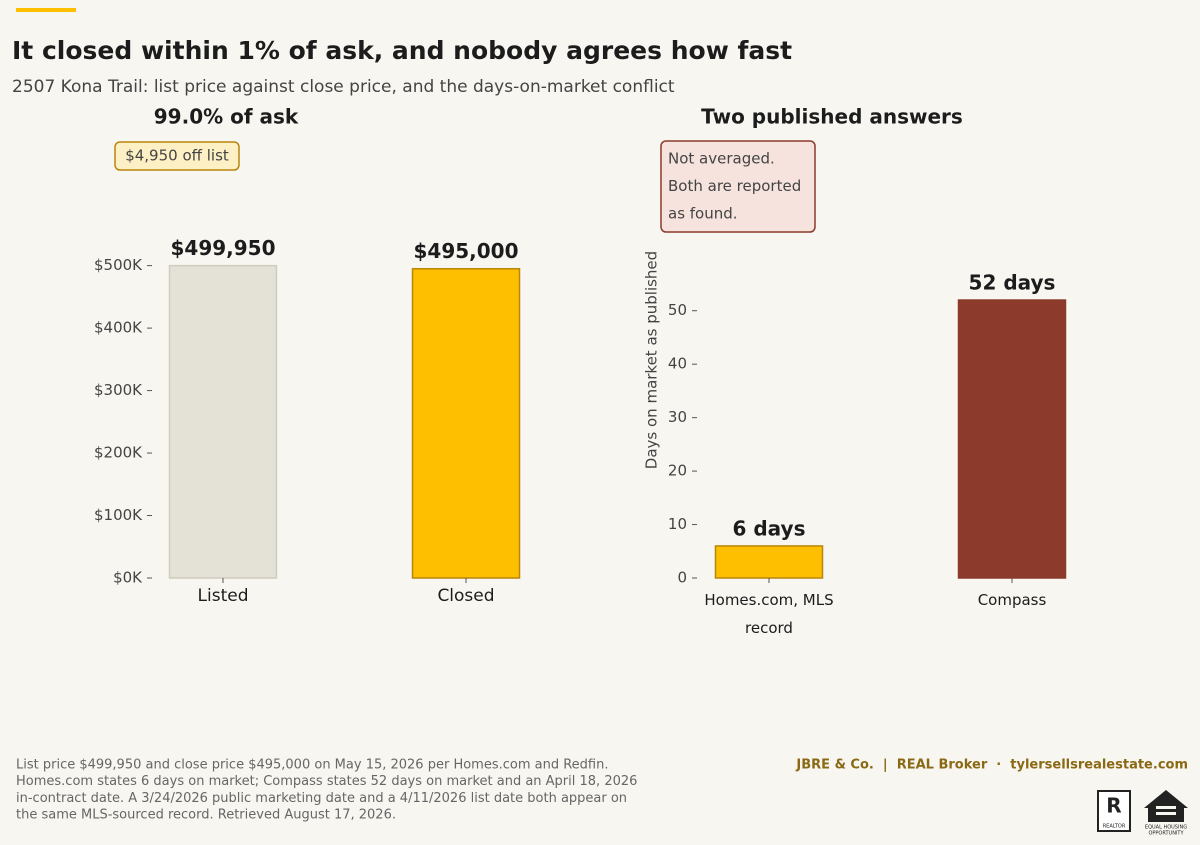  Describe the element at coordinates (703, 214) in the screenshot. I see `annotation-text: as found.` at that location.